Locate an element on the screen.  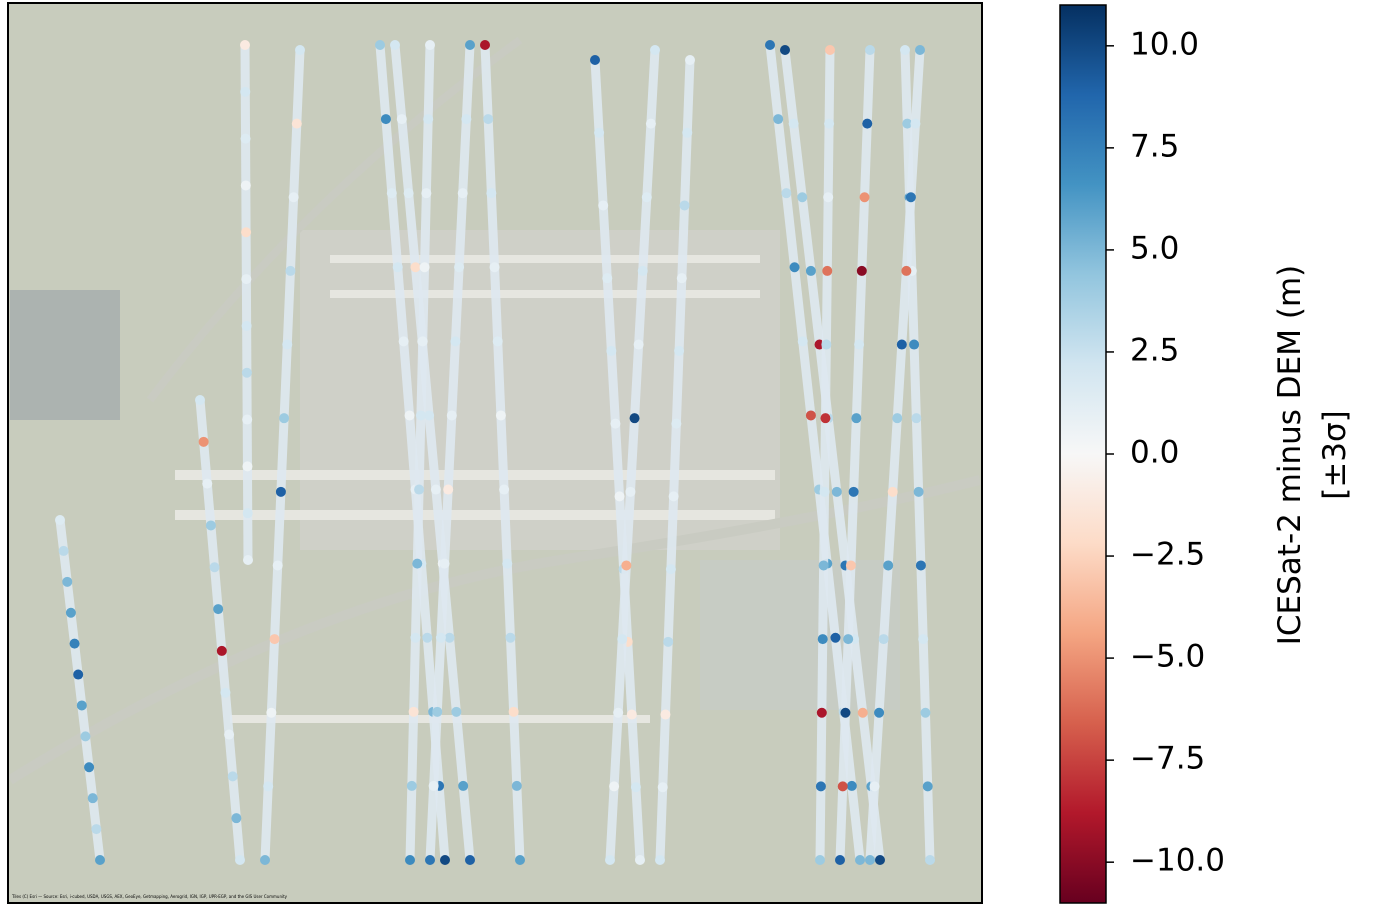
colorbar-label: [±3σ] is located at coordinates (1335, 455).